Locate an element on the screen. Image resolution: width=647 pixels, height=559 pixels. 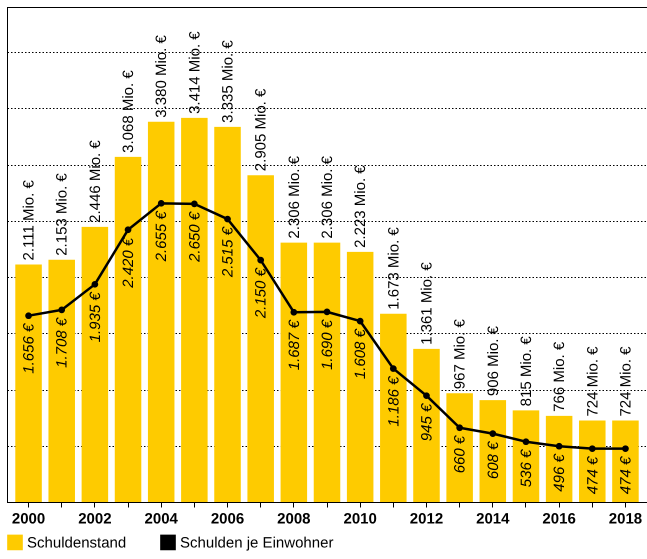
data-label: 608 € is located at coordinates (493, 460).